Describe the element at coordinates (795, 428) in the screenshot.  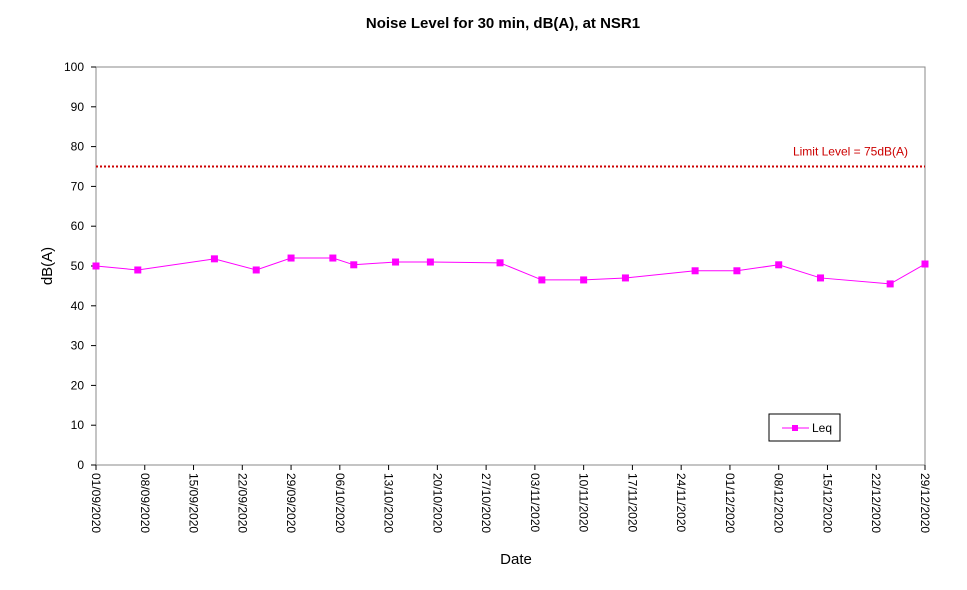
I see `legend-marker` at that location.